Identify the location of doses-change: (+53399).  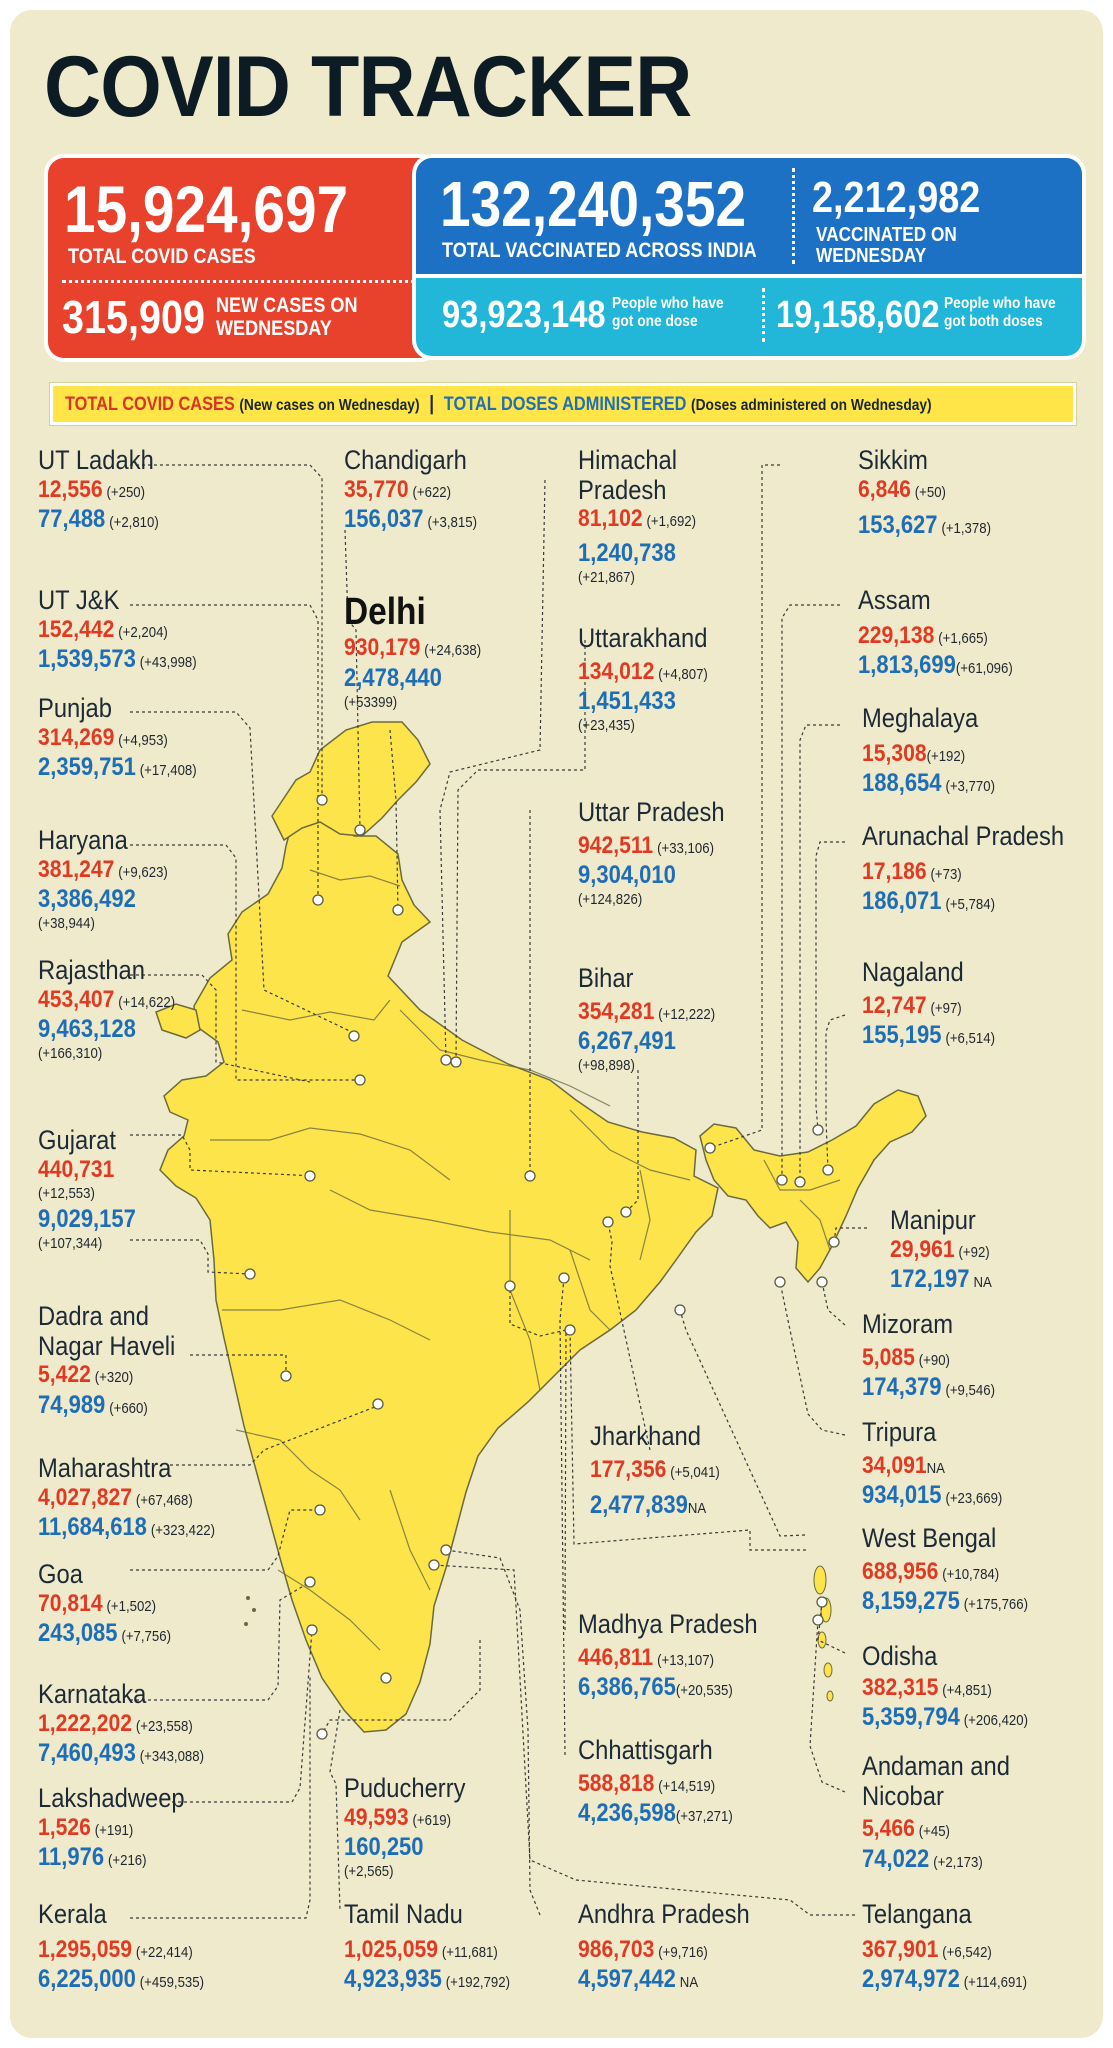
(371, 702).